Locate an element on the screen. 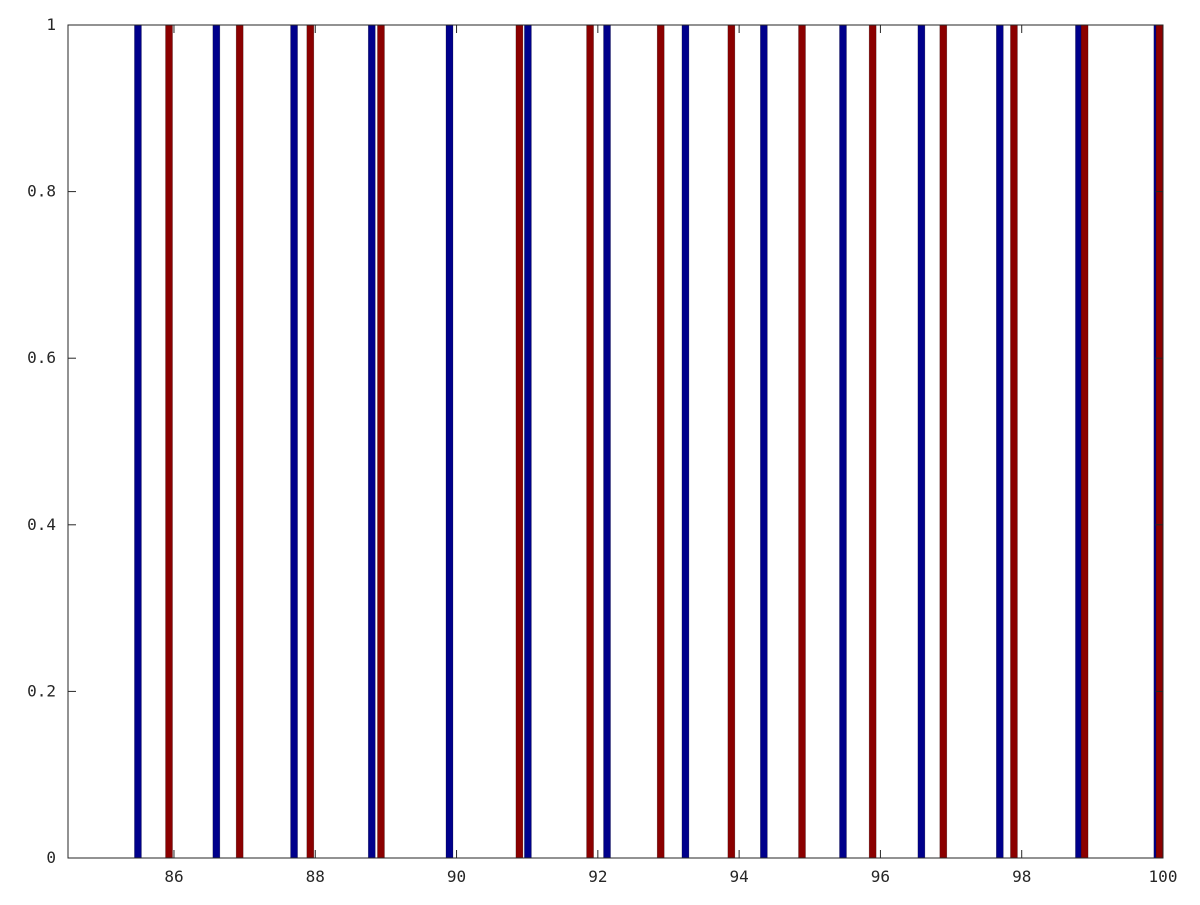 Image resolution: width=1200 pixels, height=905 pixels. y-tick-label: 1 is located at coordinates (51, 24).